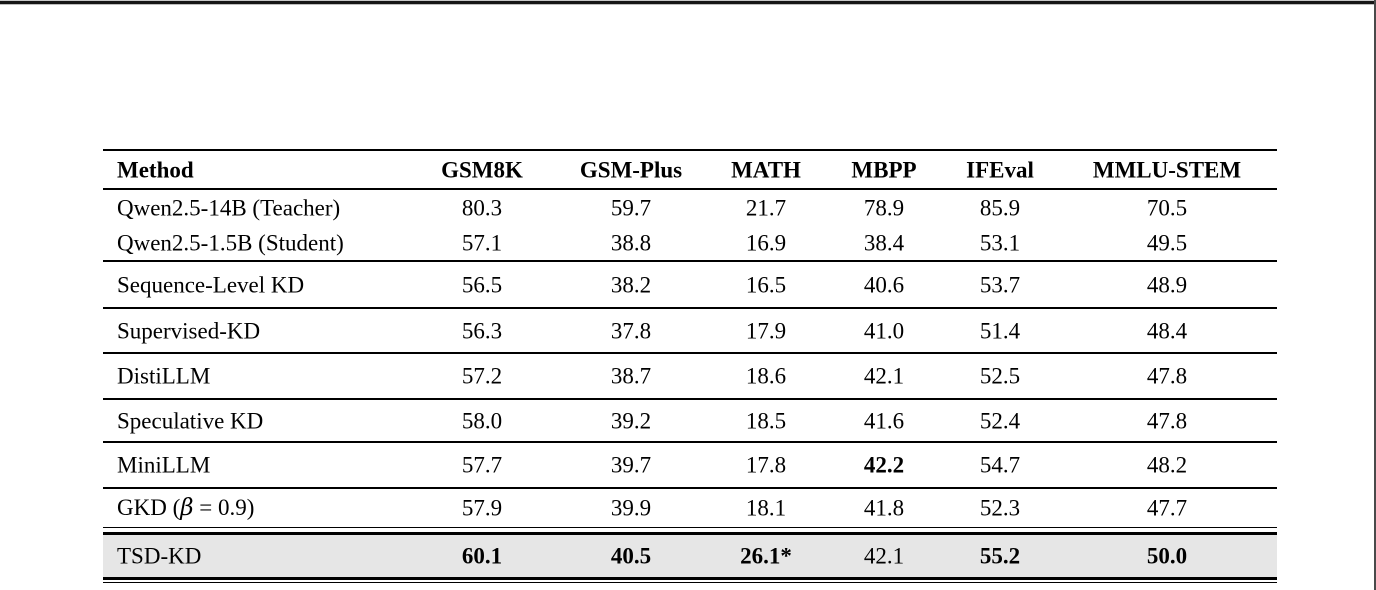  What do you see at coordinates (149, 507) in the screenshot?
I see `method-text: GKD (` at bounding box center [149, 507].